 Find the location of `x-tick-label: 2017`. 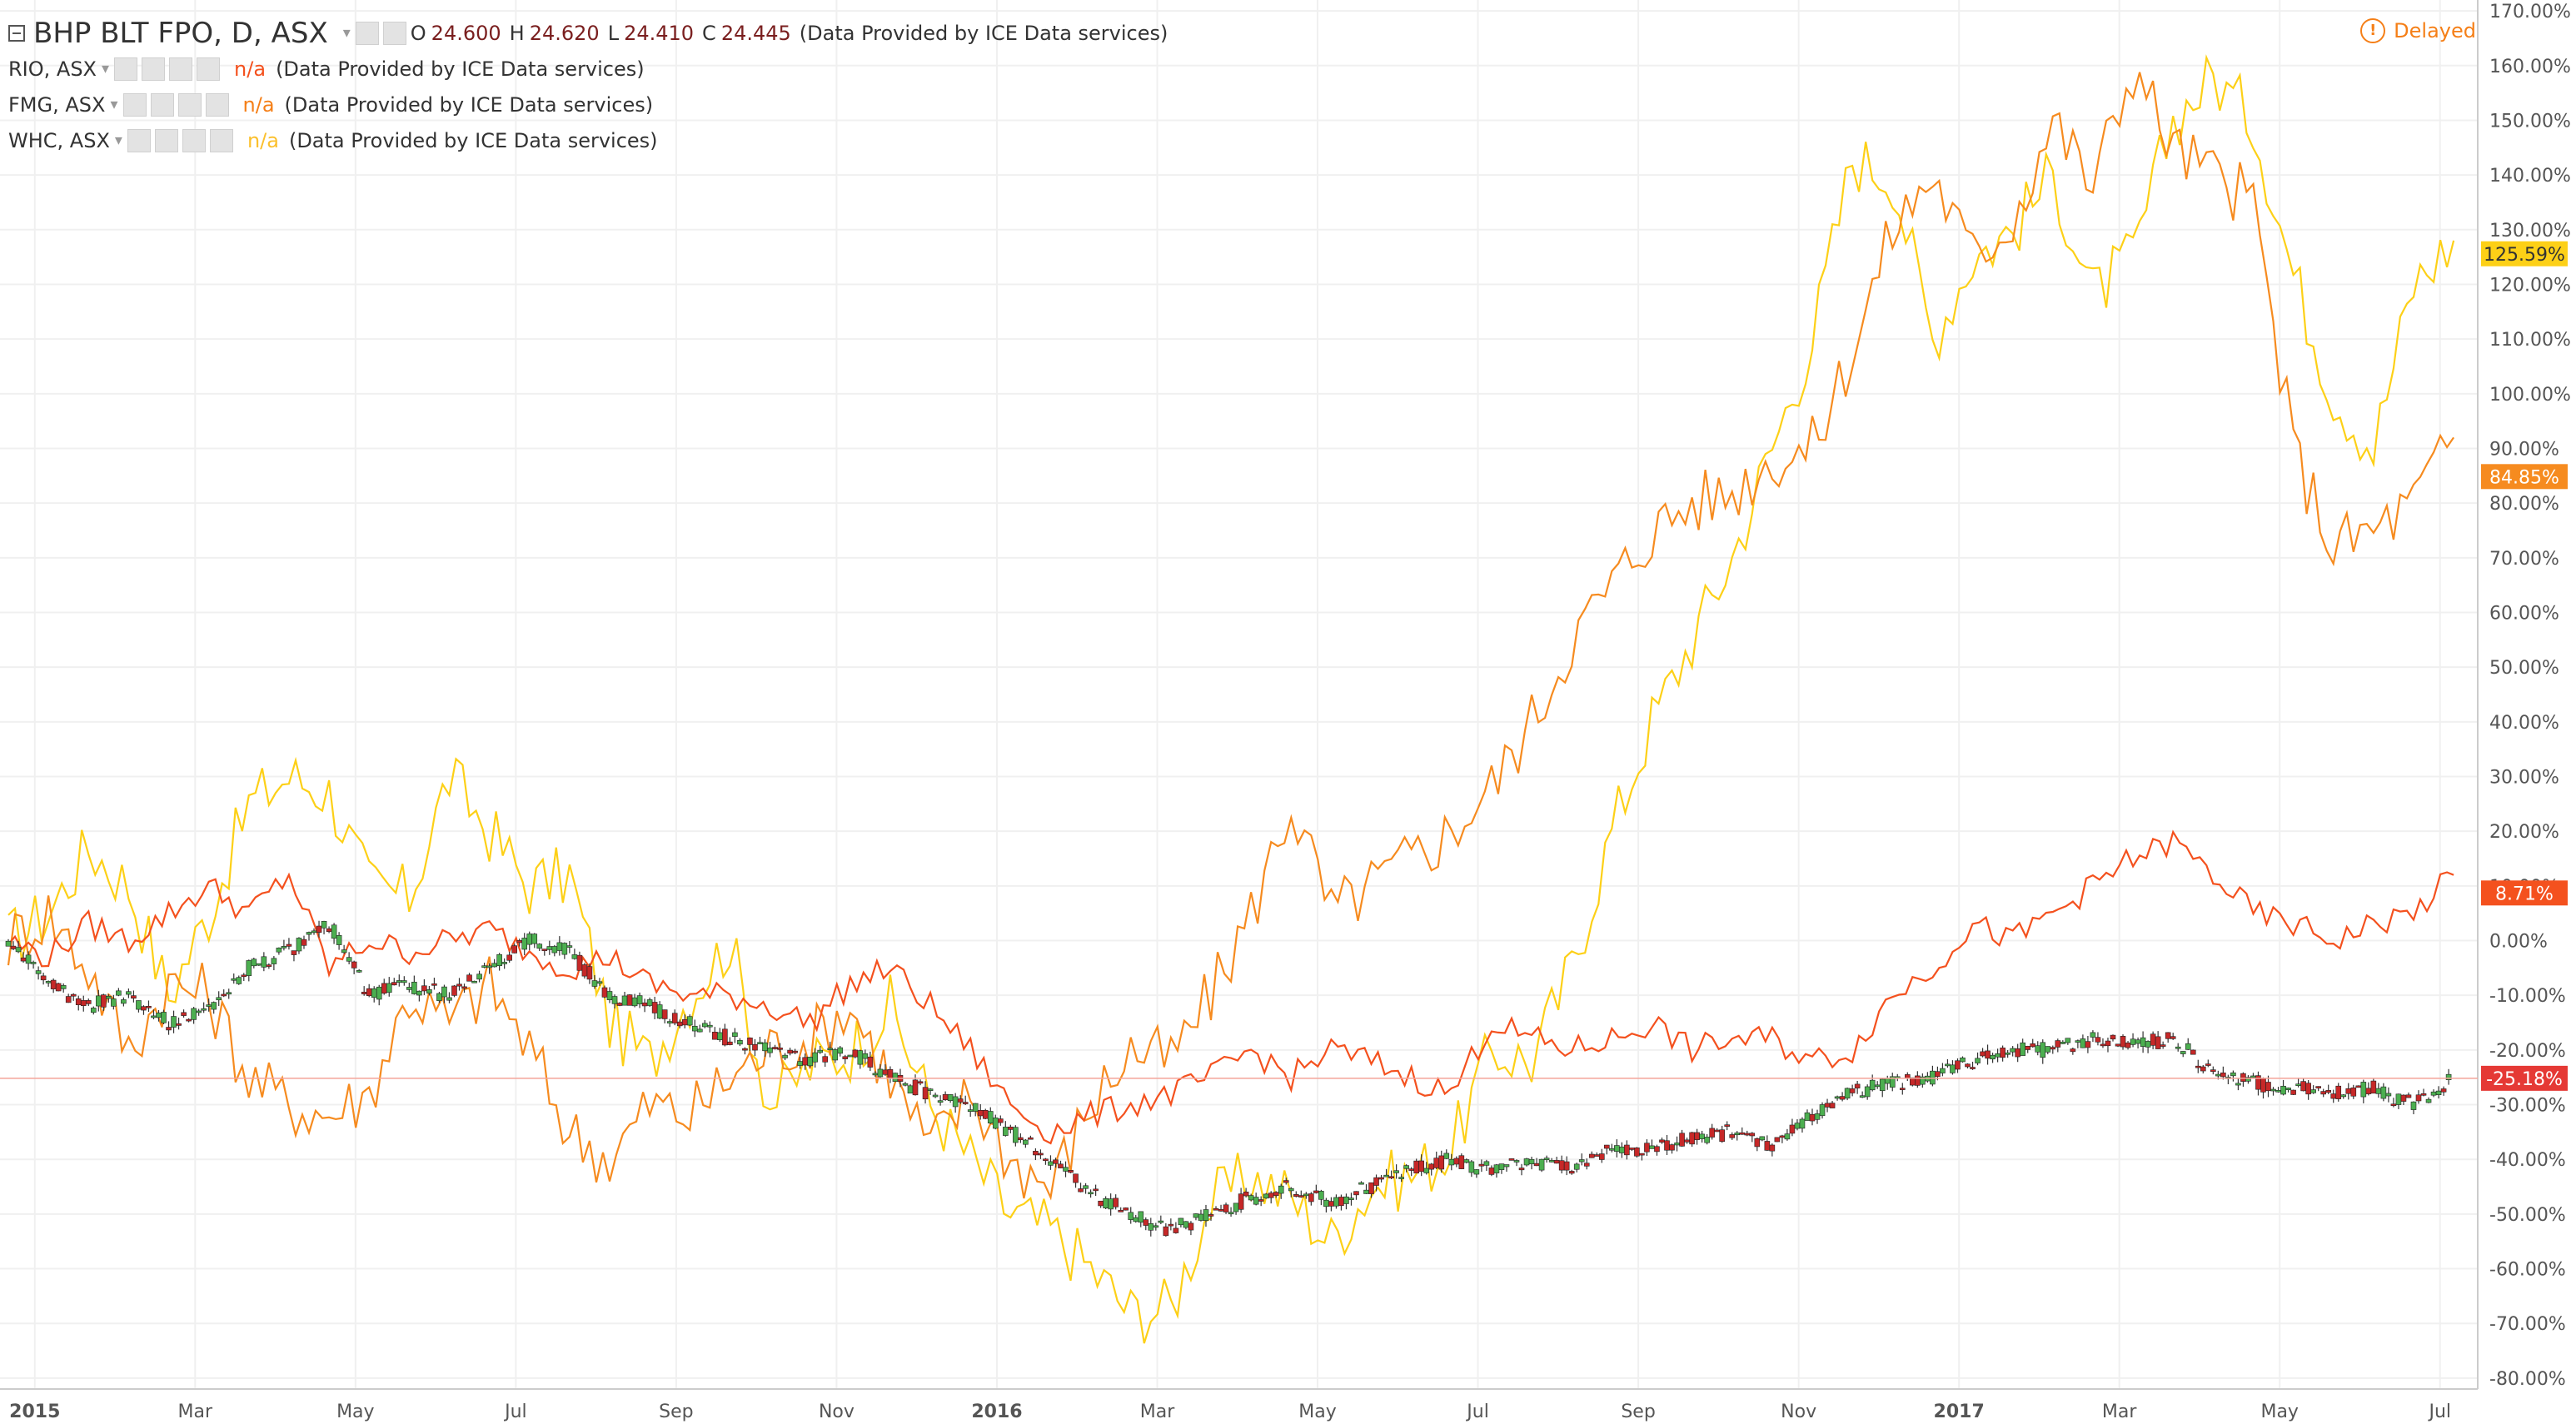

x-tick-label: 2017 is located at coordinates (1959, 1412).